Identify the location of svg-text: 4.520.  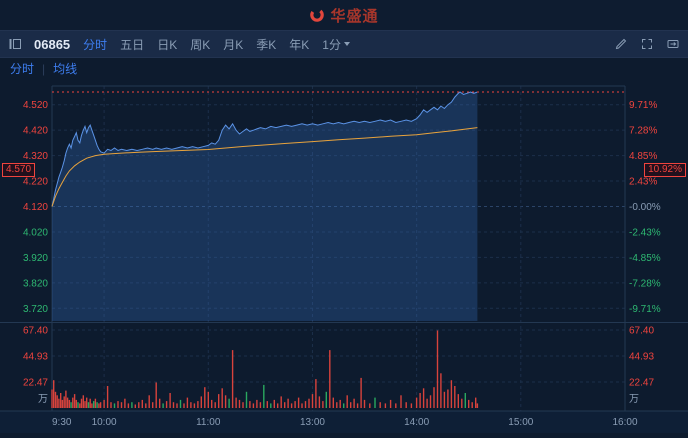
(35, 105).